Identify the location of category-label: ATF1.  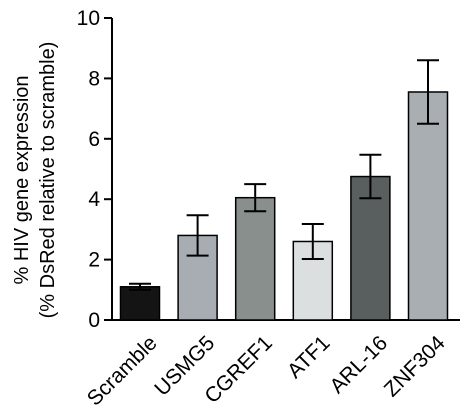
(308, 356).